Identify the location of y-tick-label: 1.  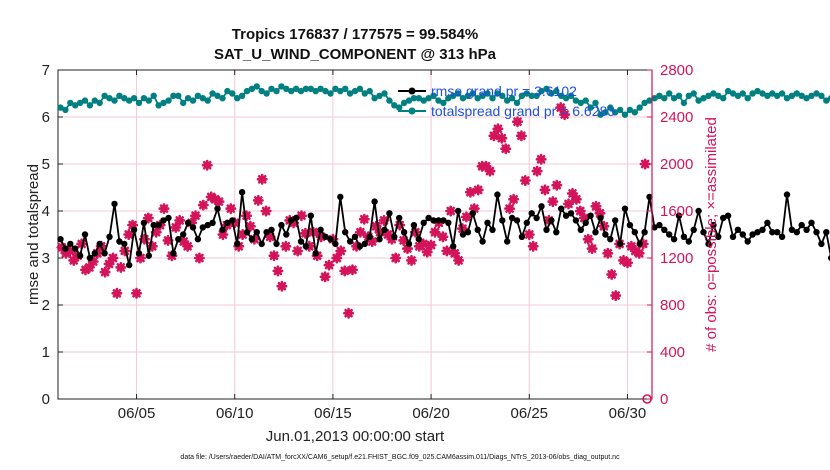
(46, 352).